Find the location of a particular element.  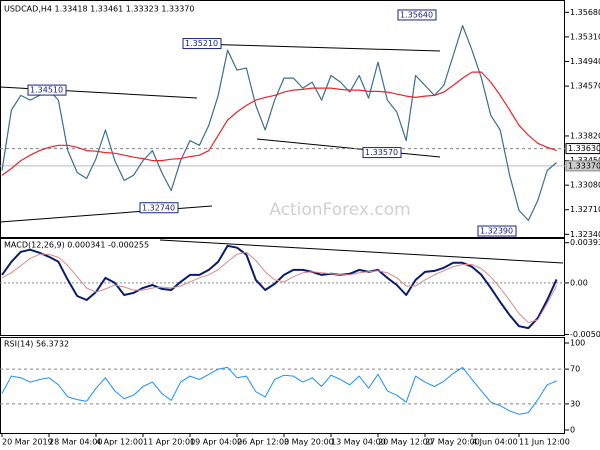

annotation-label: 1.32390 is located at coordinates (496, 231).